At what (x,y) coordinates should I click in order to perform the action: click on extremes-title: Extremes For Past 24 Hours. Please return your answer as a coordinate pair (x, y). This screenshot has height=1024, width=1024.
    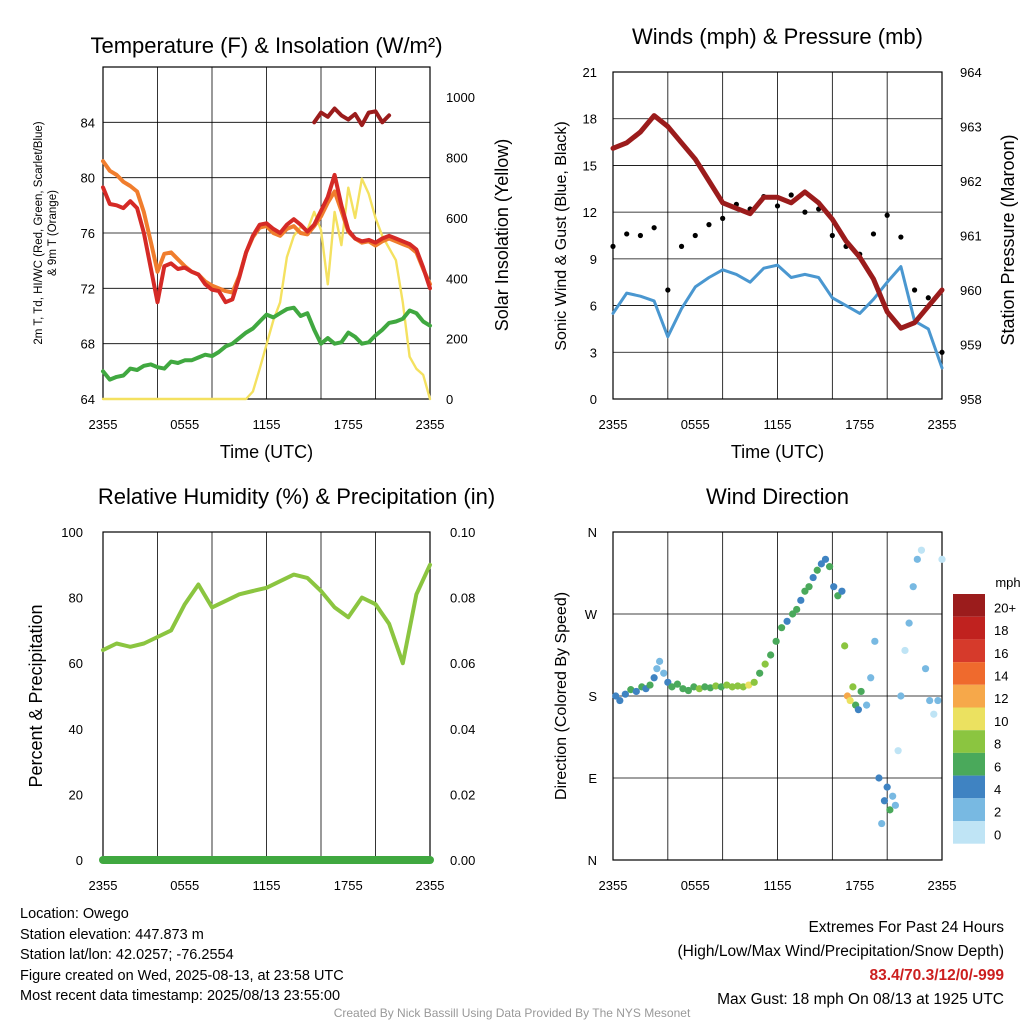
    Looking at the image, I should click on (906, 927).